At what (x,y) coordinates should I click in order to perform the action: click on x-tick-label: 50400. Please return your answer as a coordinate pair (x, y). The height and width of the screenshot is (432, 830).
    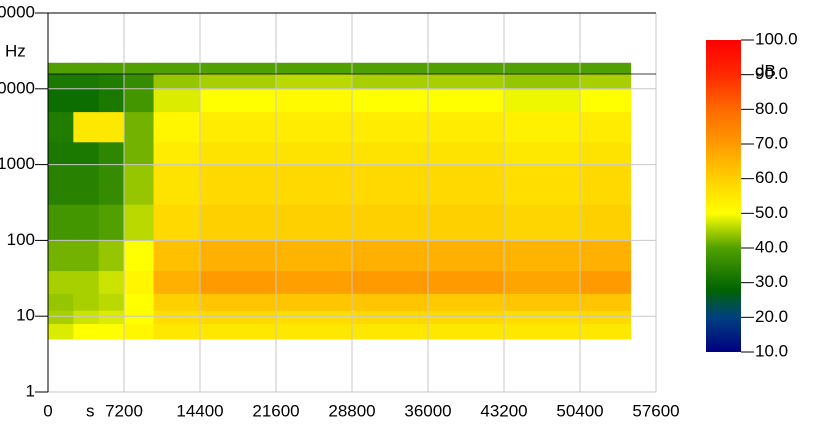
    Looking at the image, I should click on (579, 410).